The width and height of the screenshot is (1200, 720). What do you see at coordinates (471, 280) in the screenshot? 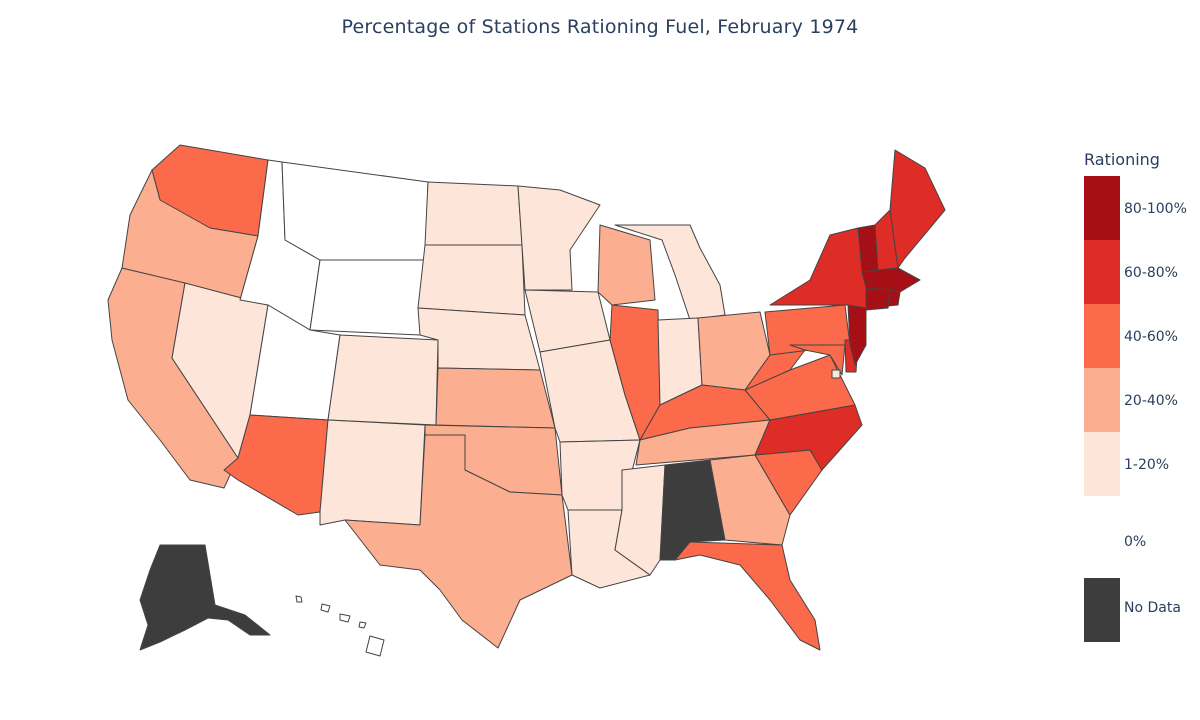
I see `state-SD` at bounding box center [471, 280].